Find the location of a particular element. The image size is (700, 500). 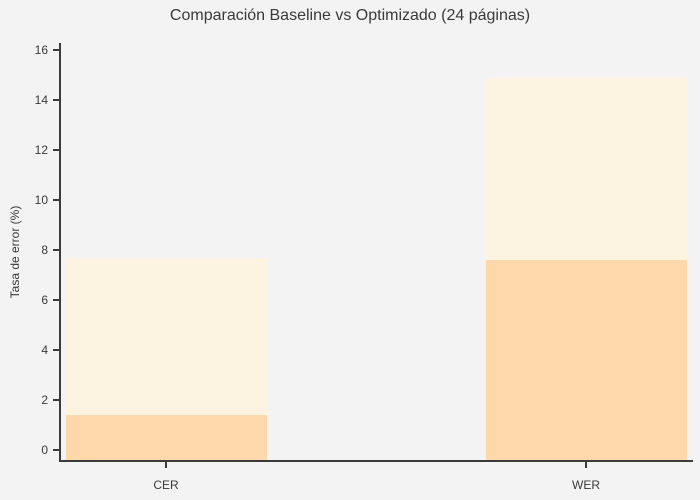

x-axis-spine is located at coordinates (376, 461).